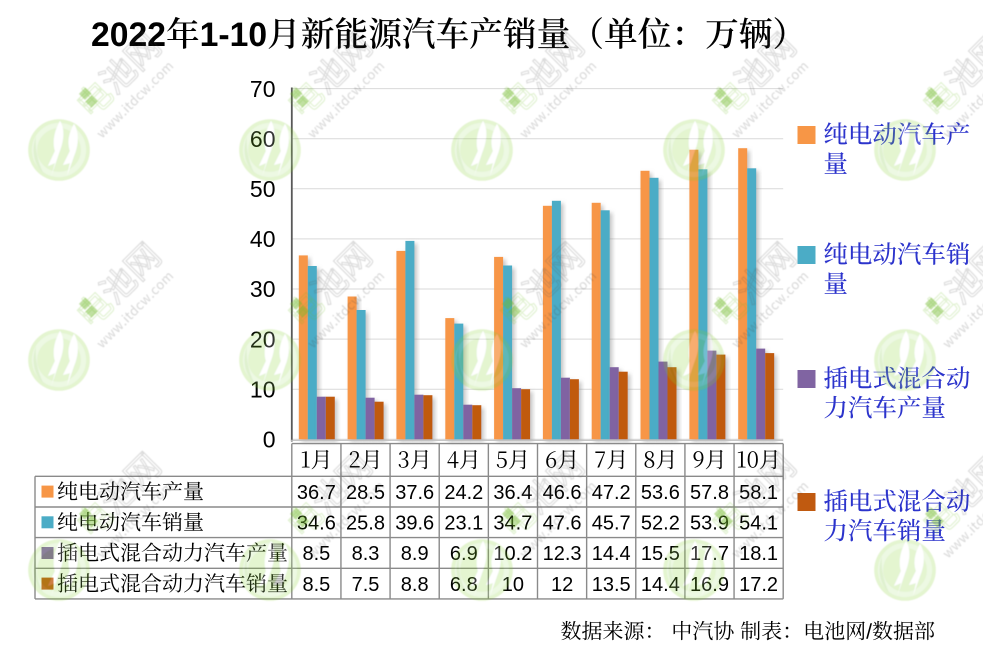 This screenshot has height=657, width=983. Describe the element at coordinates (758, 585) in the screenshot. I see `svg-text: 17.2` at that location.